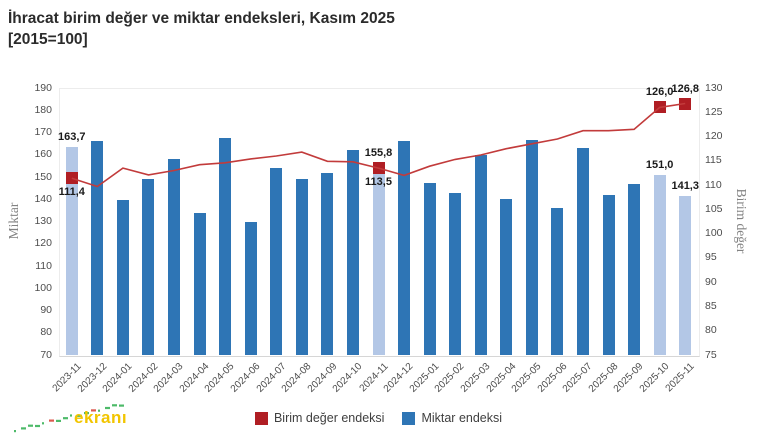 The width and height of the screenshot is (757, 438). Describe the element at coordinates (43, 132) in the screenshot. I see `y-axis-tick-left: 170` at that location.